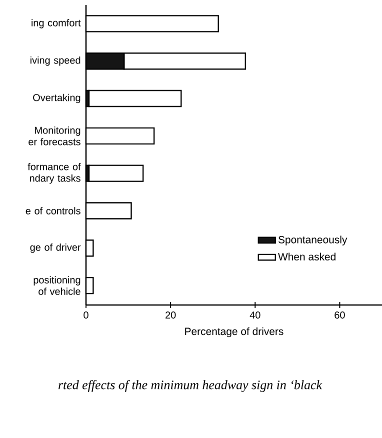 The height and width of the screenshot is (438, 382). Describe the element at coordinates (56, 23) in the screenshot. I see `y-tick-label: ing comfort` at that location.